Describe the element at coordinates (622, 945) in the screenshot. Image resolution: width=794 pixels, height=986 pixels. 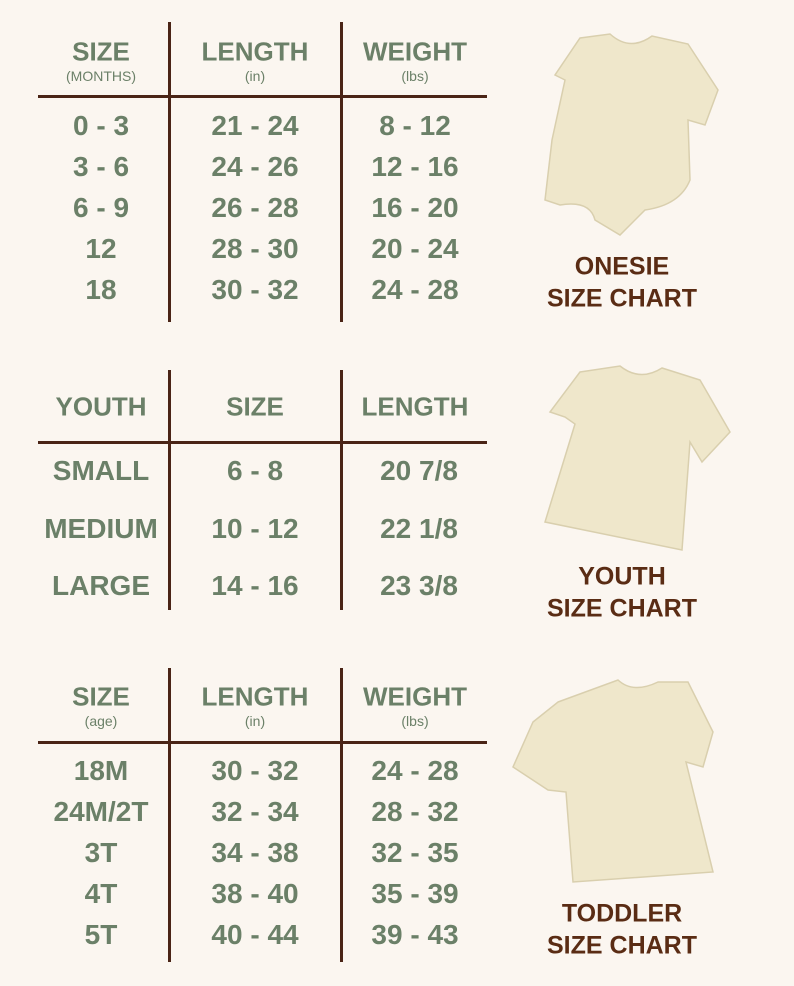
I see `toddler-title-sub: SIZE CHART` at that location.